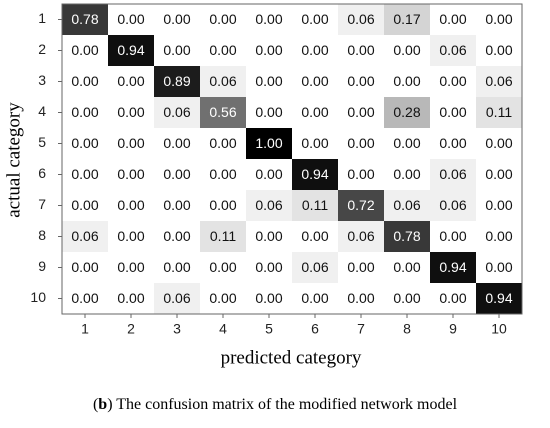  I want to click on y-tick-label: 8, so click(42, 235).